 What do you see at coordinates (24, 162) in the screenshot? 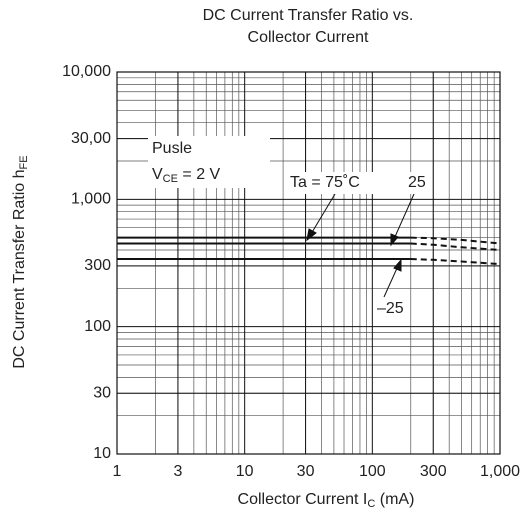
I see `y-axis-label-sub: FE` at bounding box center [24, 162].